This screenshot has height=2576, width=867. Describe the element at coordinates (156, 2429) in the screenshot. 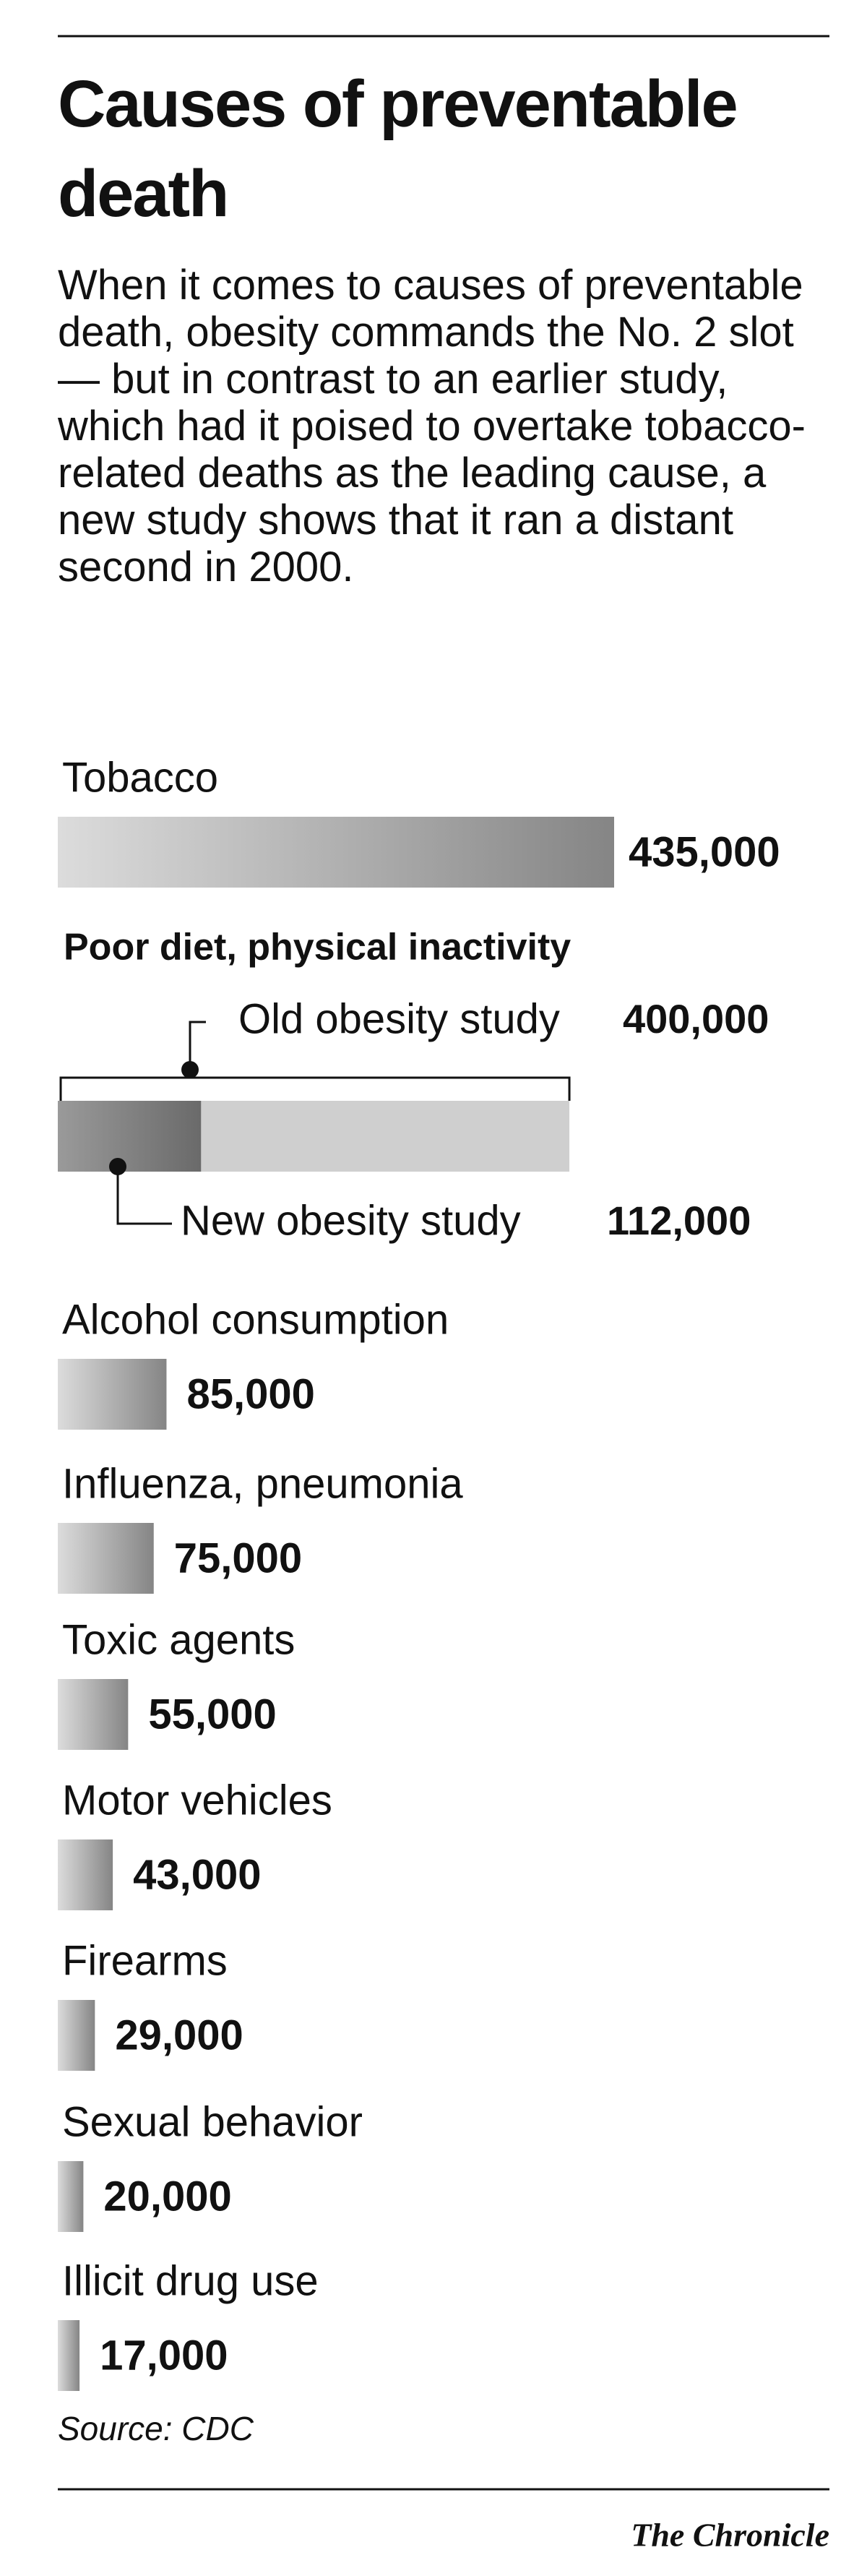

I see `source: Source: CDC` at that location.